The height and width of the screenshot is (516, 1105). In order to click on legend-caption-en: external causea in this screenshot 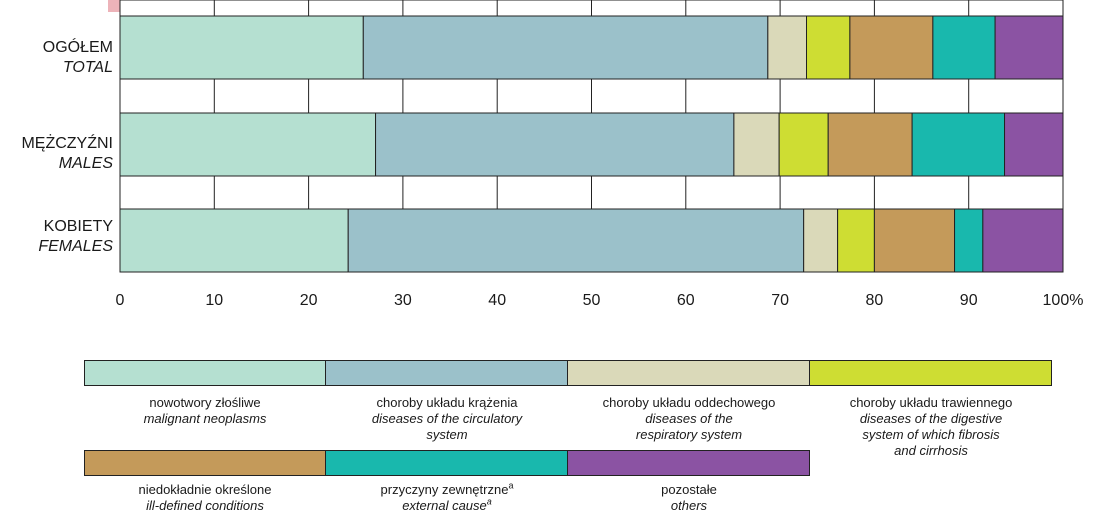, I will do `click(447, 505)`.